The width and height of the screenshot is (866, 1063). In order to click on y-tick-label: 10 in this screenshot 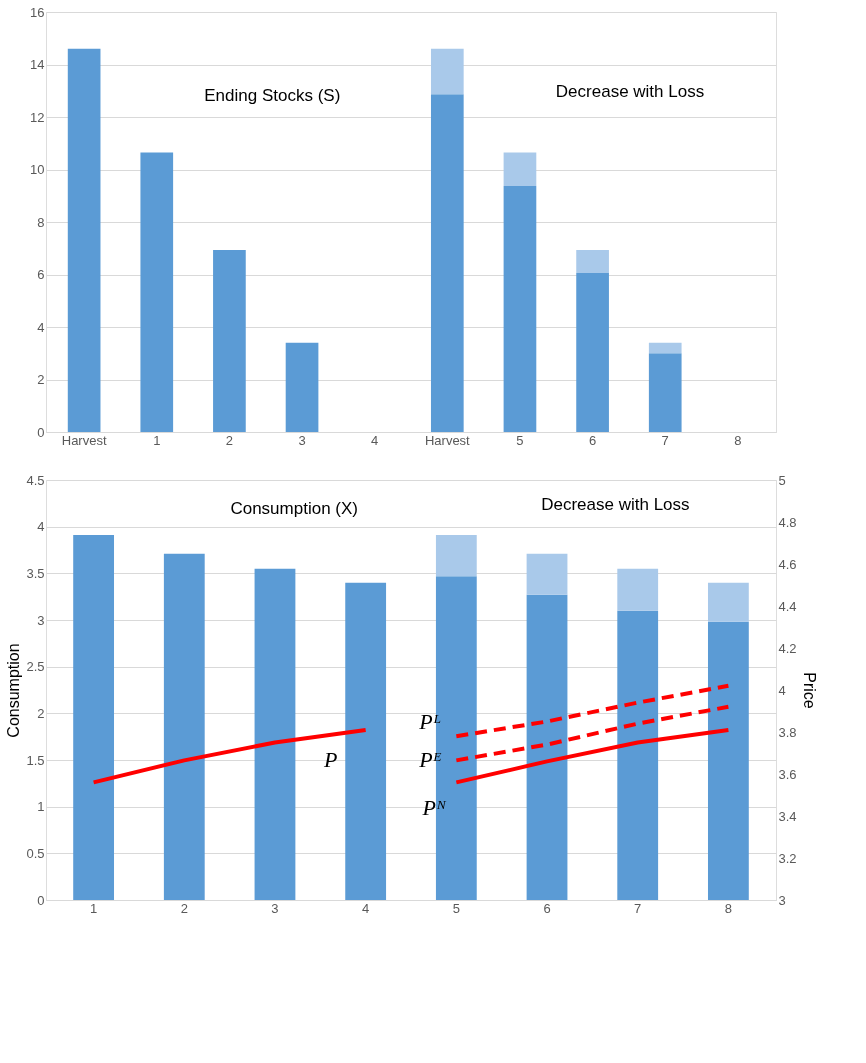, I will do `click(37, 169)`.